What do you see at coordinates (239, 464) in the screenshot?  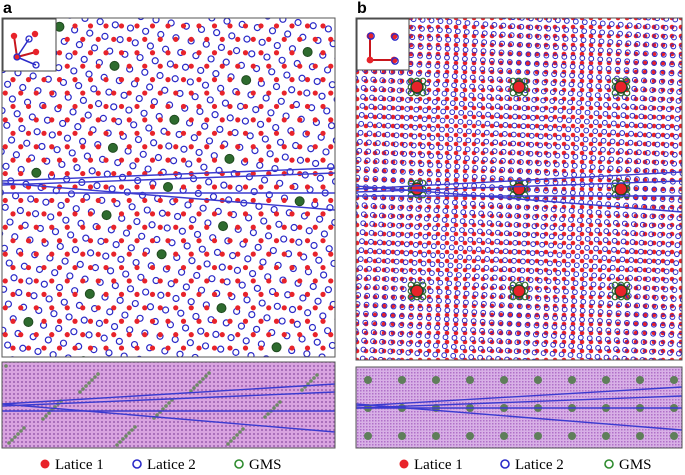 I see `open-circle-icon` at bounding box center [239, 464].